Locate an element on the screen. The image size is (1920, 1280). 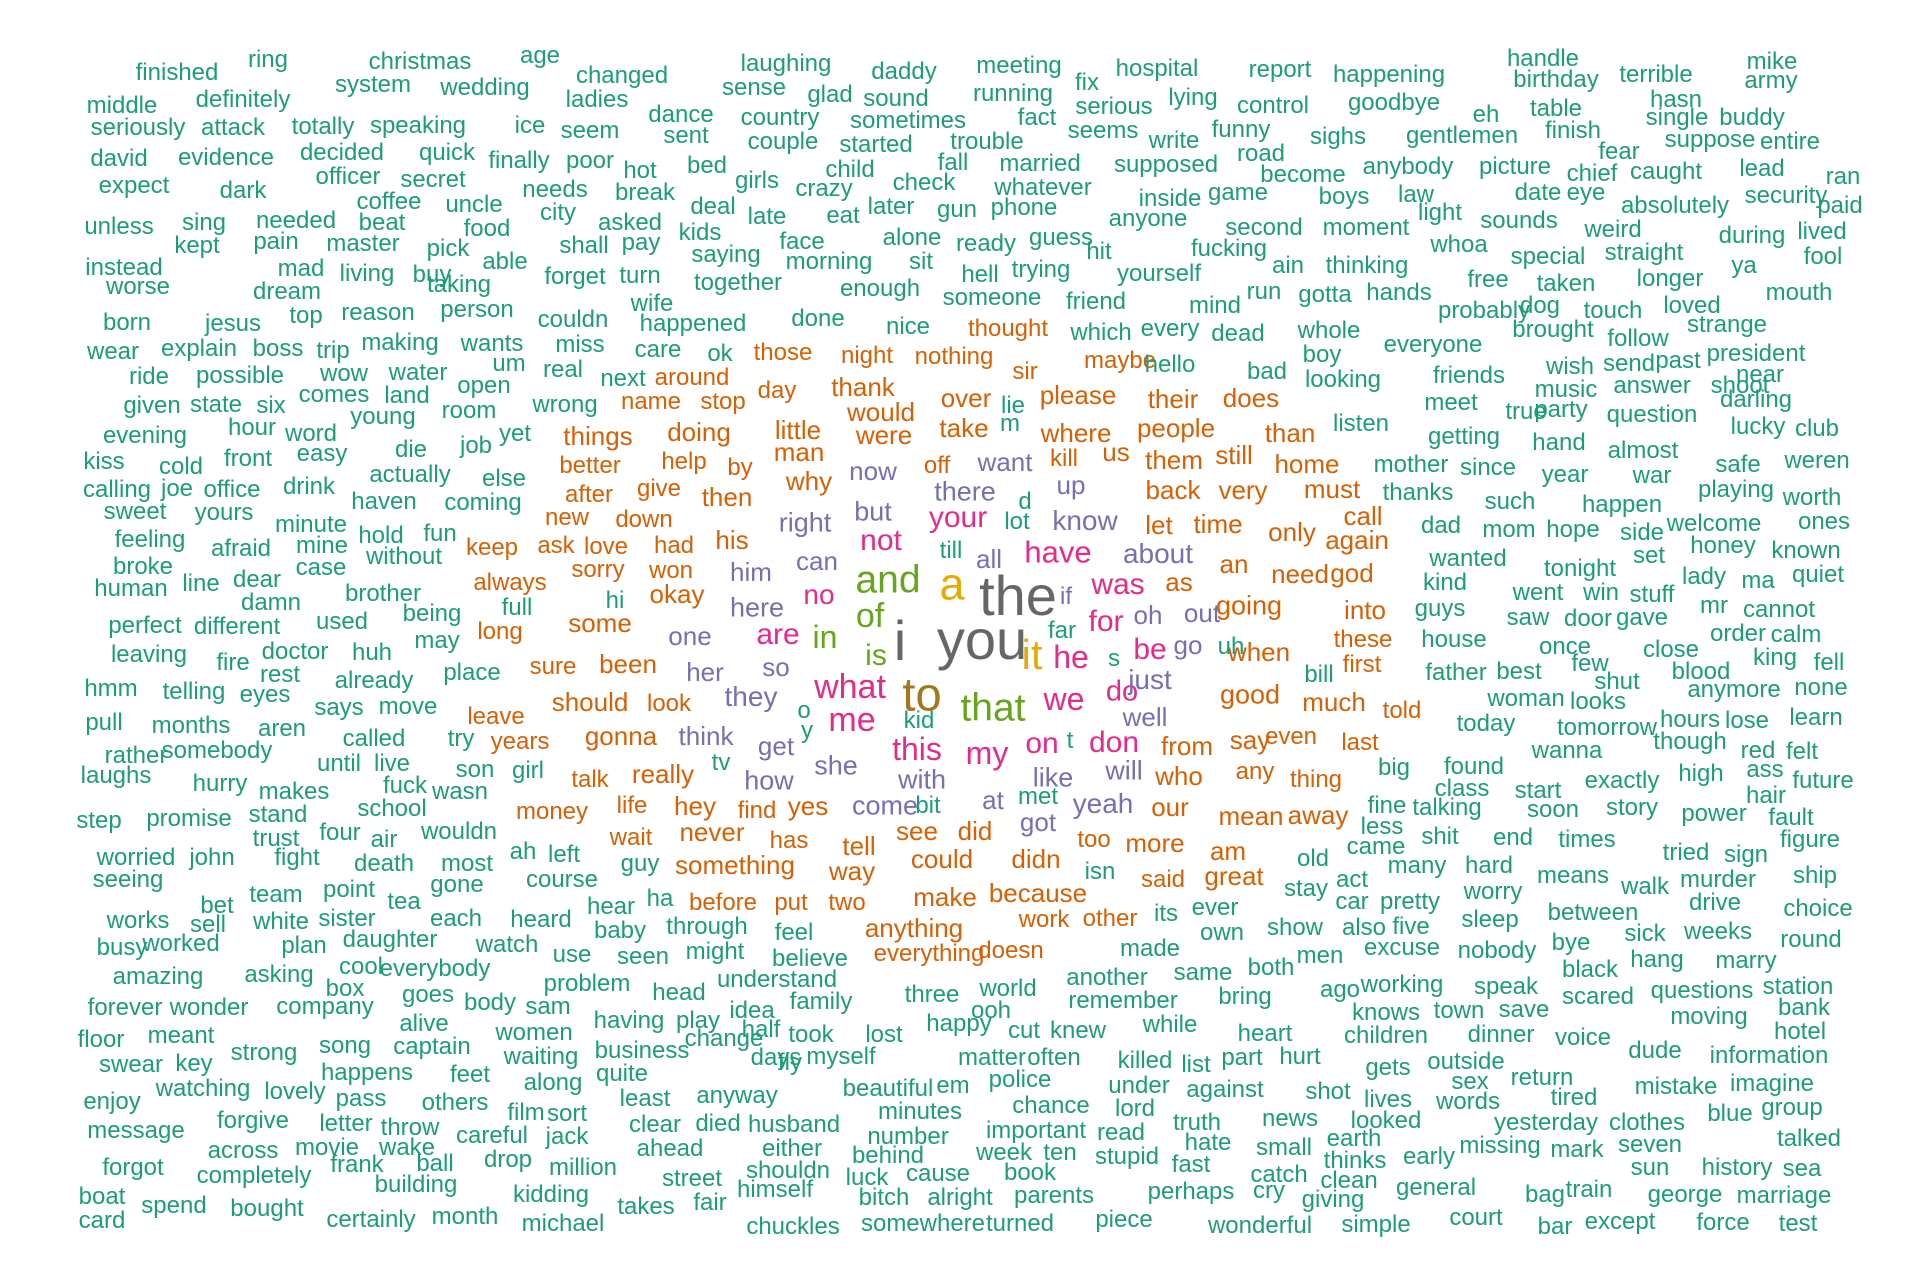
word-coming: coming is located at coordinates (483, 502).